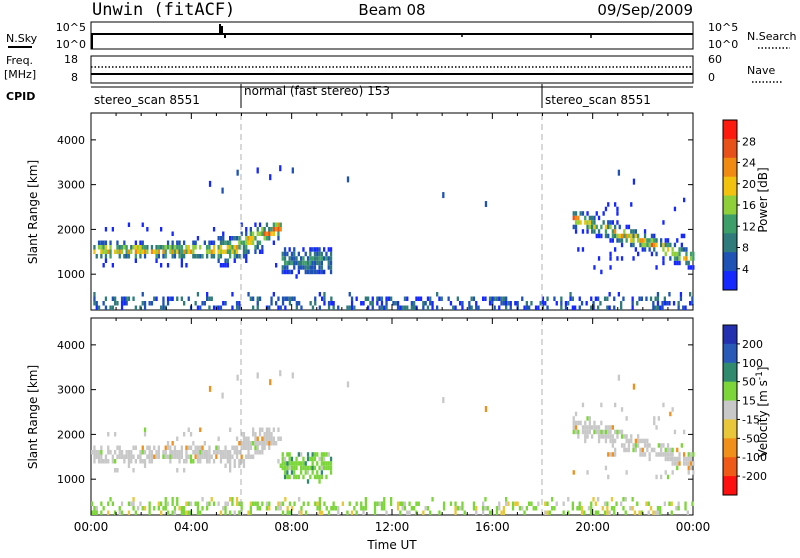 This screenshot has height=558, width=800. Describe the element at coordinates (763, 199) in the screenshot. I see `power-colorbar-label: Power [dB]` at that location.